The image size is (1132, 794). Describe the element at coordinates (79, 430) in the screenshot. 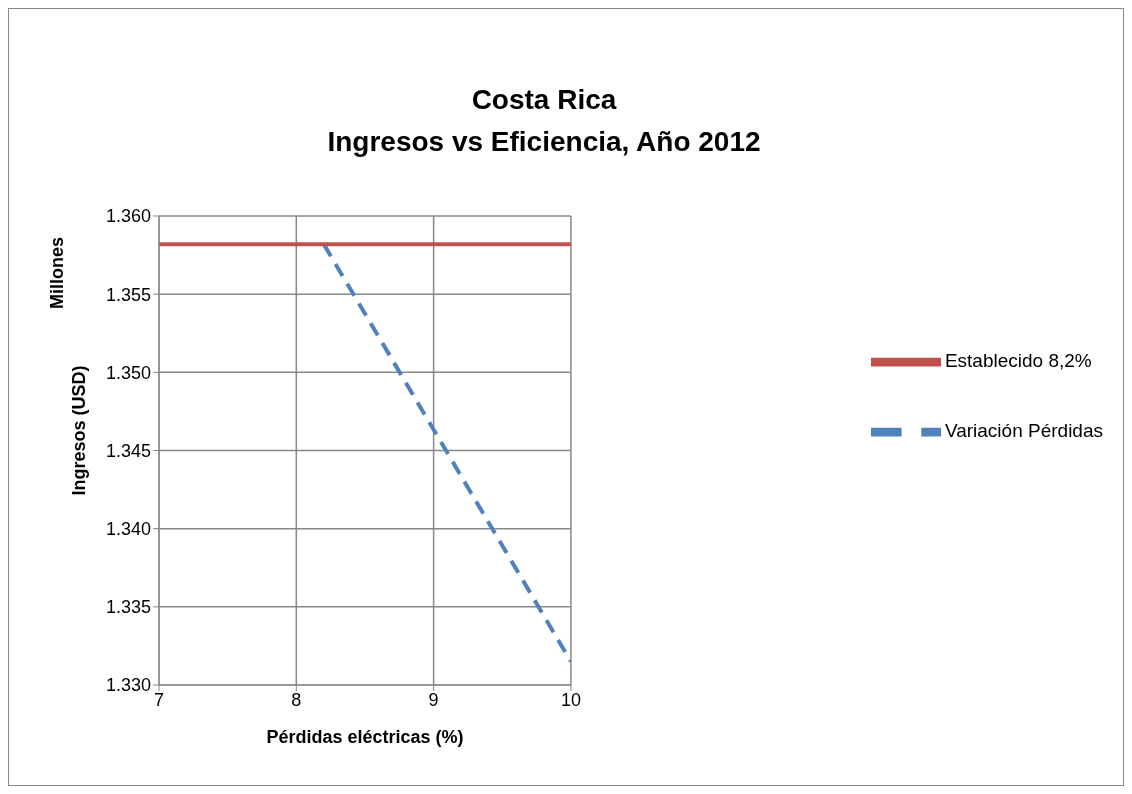

I see `y-axis-title: Ingresos (USD)` at that location.